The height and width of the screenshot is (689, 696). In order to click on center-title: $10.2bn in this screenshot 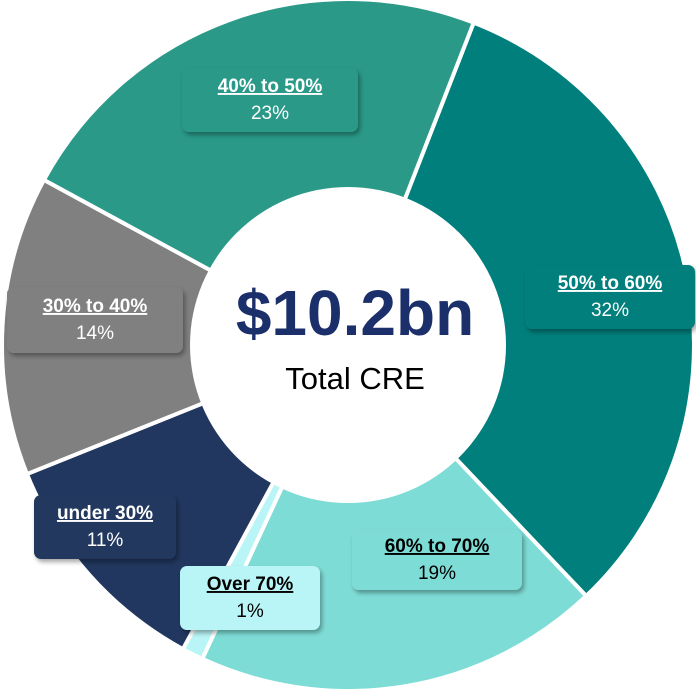, I will do `click(355, 313)`.